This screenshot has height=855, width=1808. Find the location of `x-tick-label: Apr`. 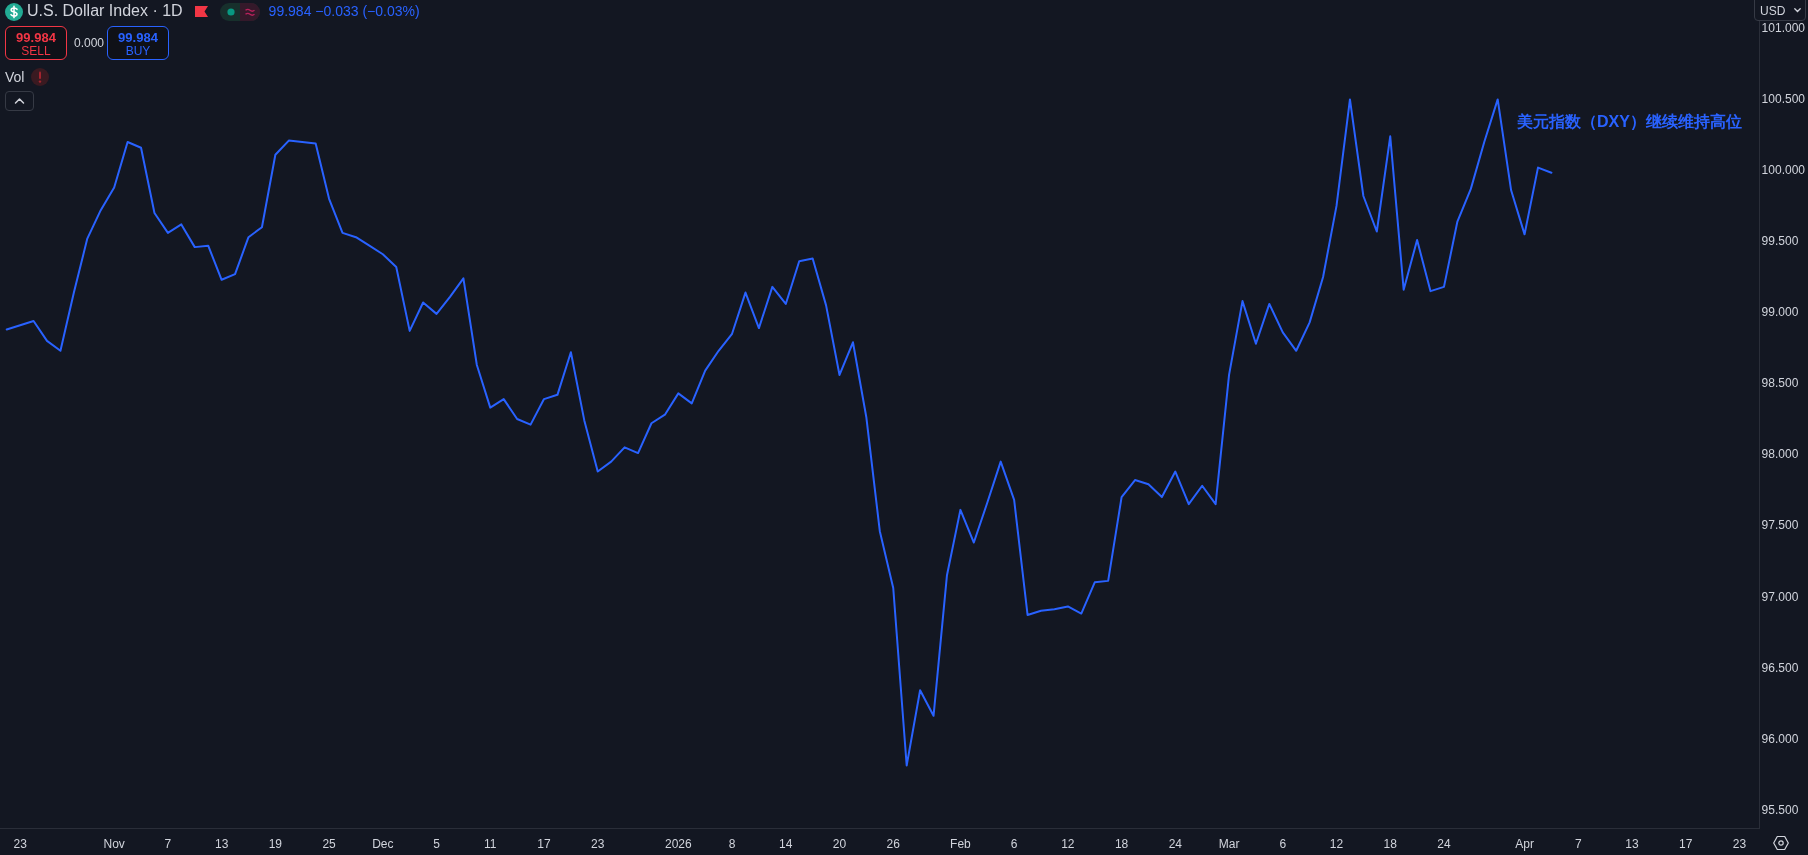

x-tick-label: Apr is located at coordinates (1524, 844).